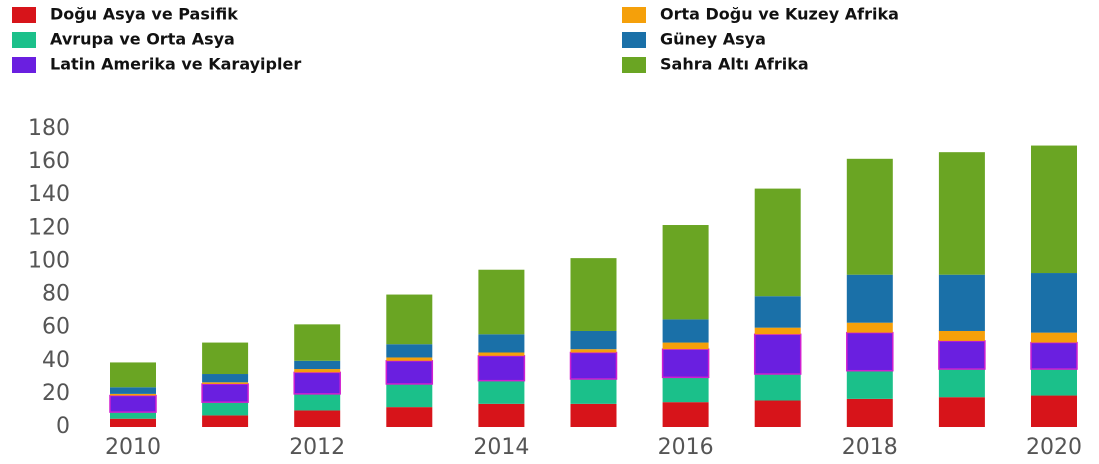 This screenshot has width=1099, height=464. I want to click on legend-label: Sahra Altı Afrika, so click(734, 64).